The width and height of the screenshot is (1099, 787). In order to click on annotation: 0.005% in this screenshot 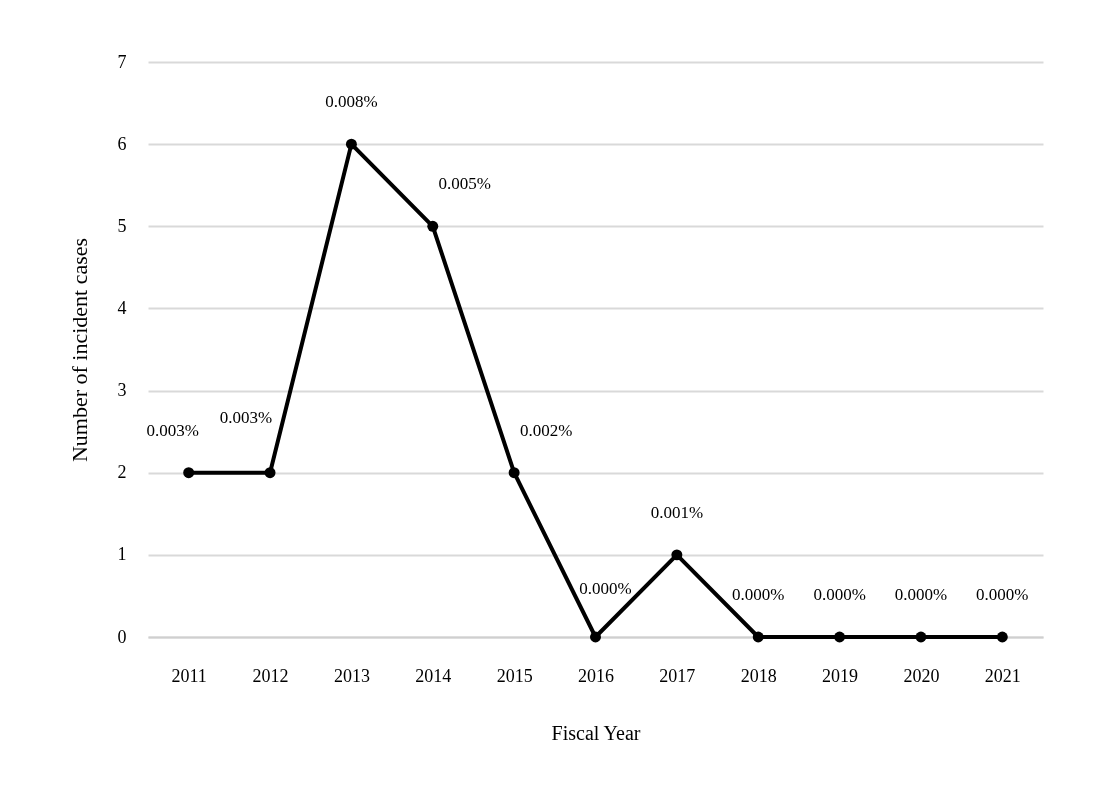, I will do `click(464, 184)`.